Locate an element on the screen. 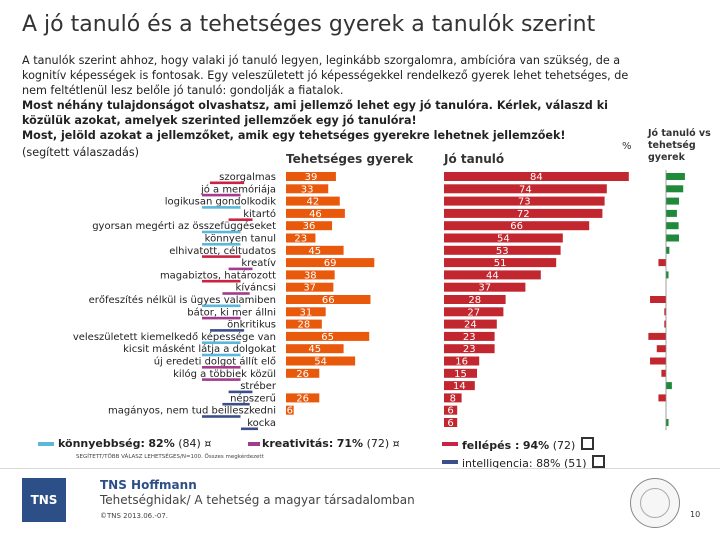 This screenshot has height=540, width=720. category-label: kreatív is located at coordinates (258, 263).